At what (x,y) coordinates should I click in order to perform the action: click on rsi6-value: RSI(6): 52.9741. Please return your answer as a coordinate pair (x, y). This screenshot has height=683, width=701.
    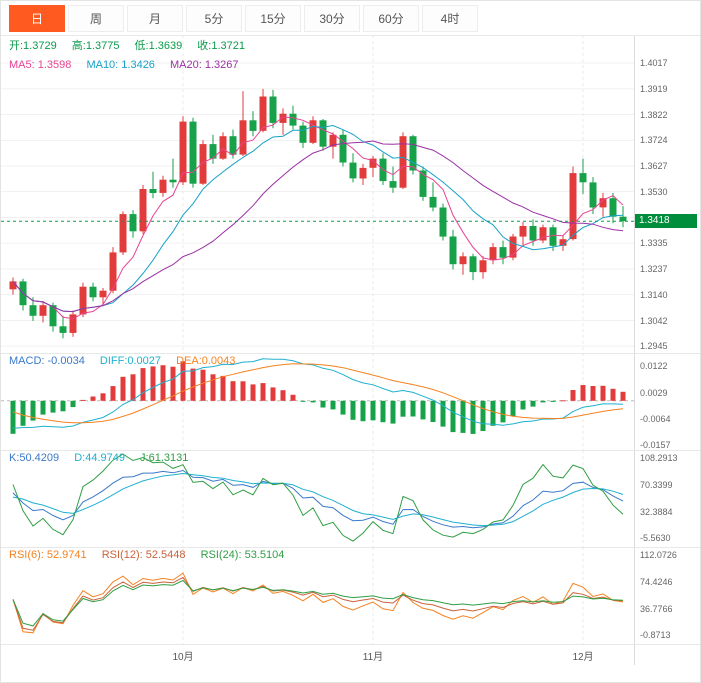
    Looking at the image, I should click on (48, 555).